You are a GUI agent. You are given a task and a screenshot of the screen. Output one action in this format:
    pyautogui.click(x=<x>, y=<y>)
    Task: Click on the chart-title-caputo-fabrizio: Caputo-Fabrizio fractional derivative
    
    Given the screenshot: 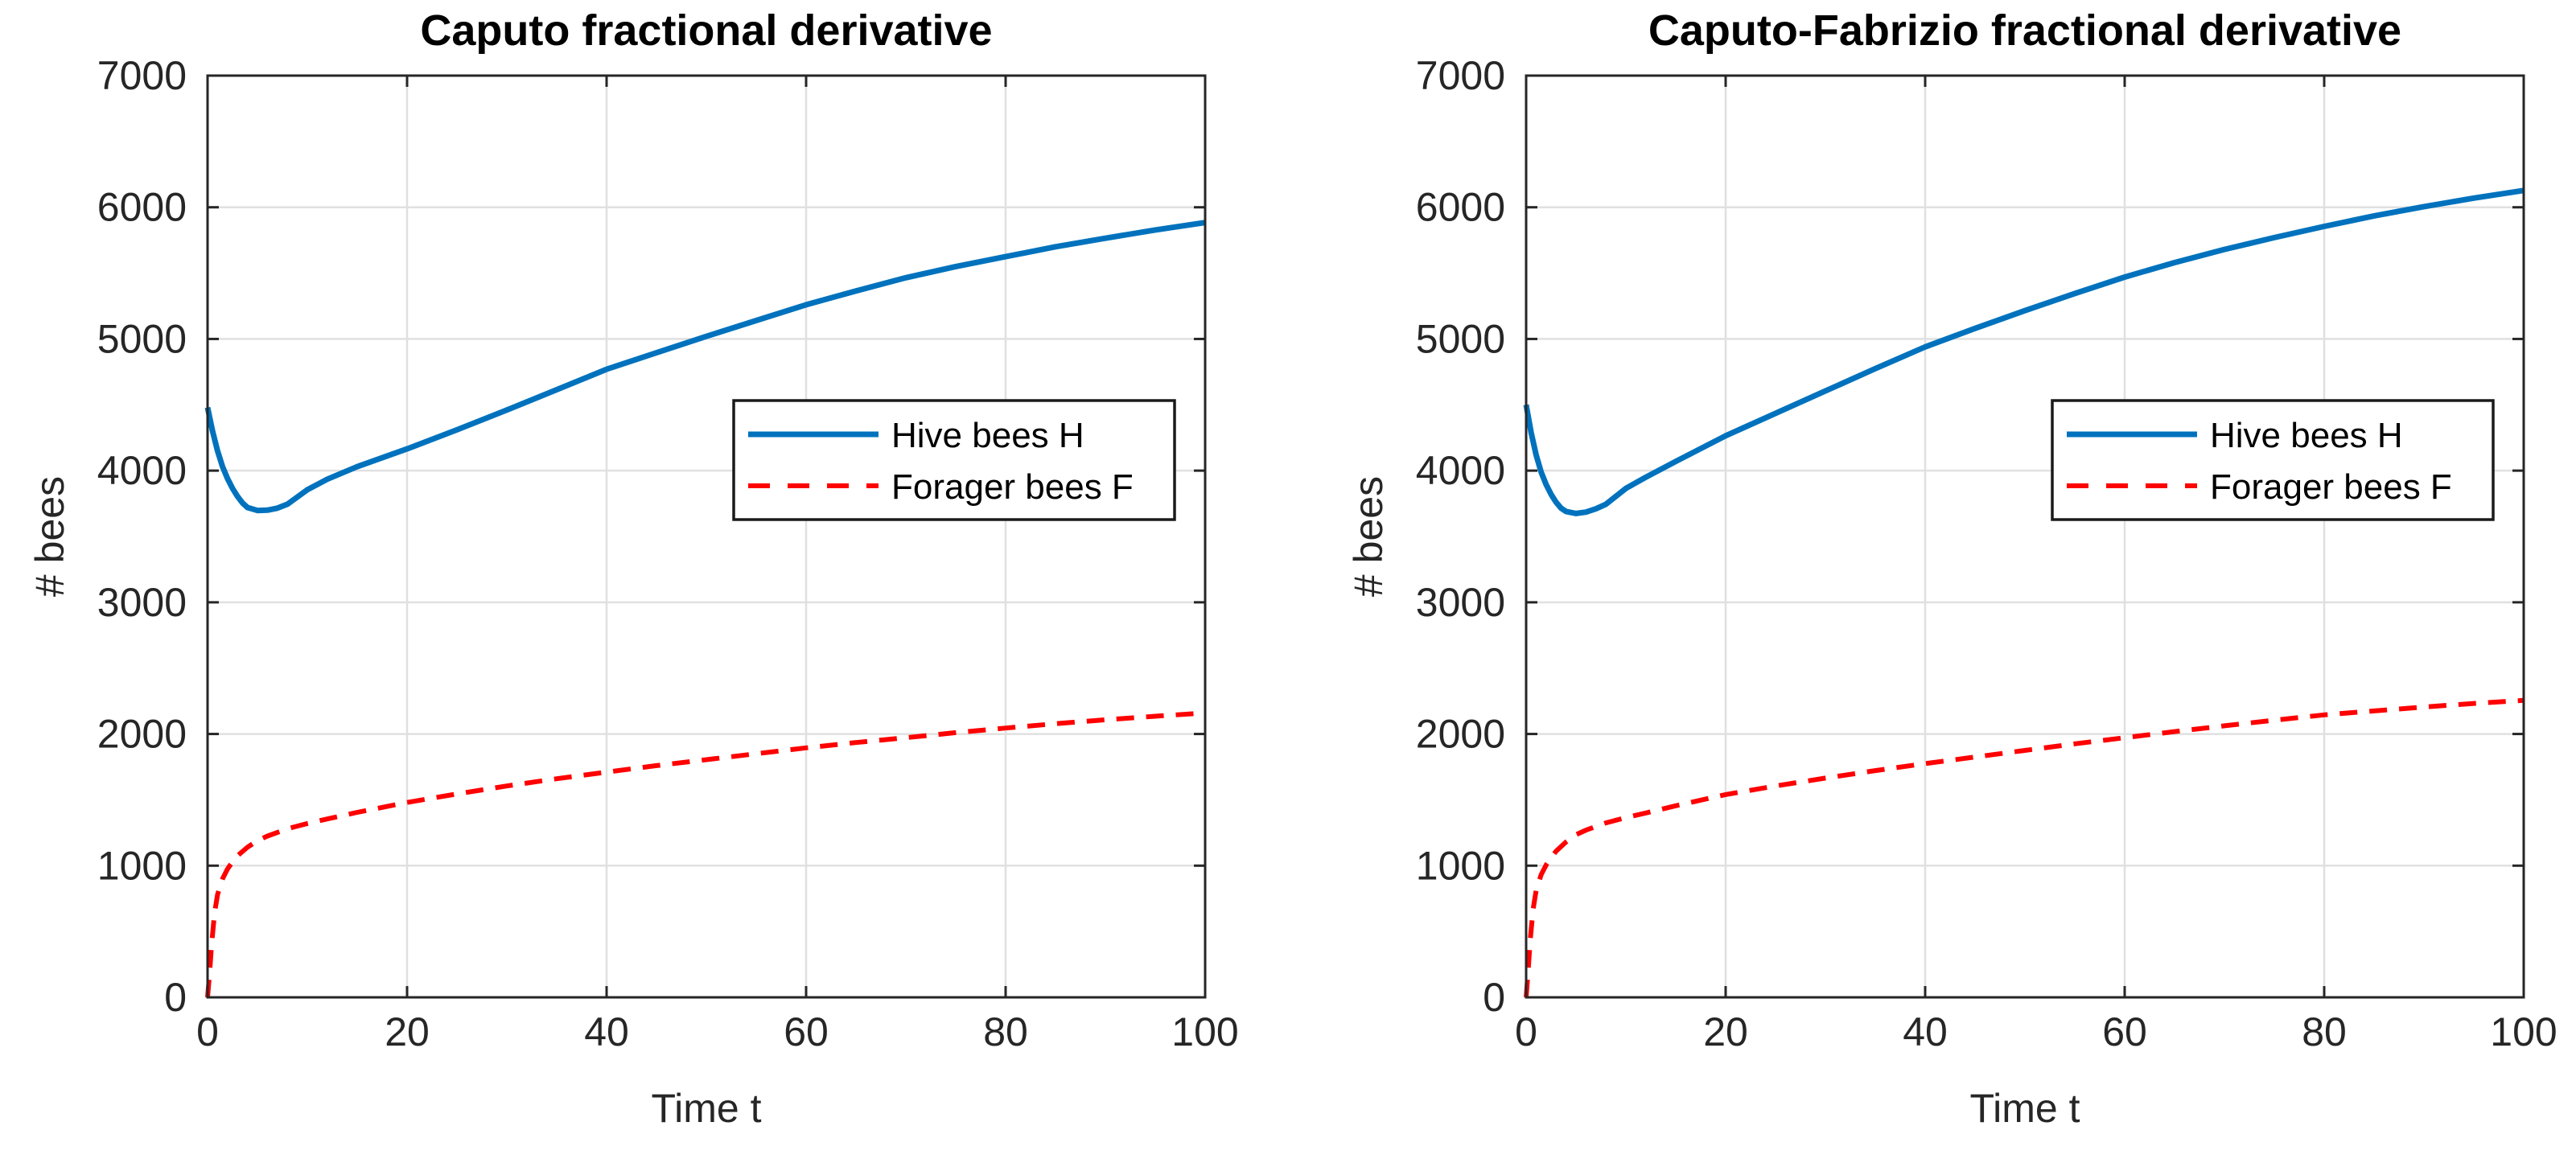 What is the action you would take?
    pyautogui.click(x=2025, y=30)
    